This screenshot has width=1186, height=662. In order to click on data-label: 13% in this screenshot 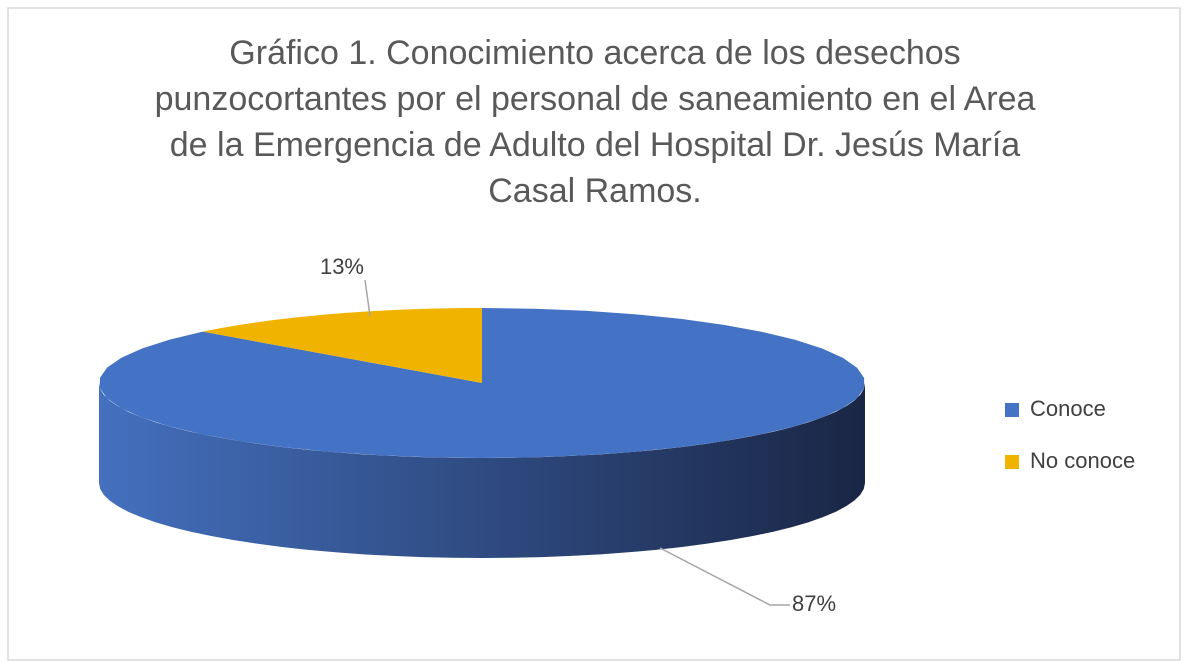, I will do `click(342, 266)`.